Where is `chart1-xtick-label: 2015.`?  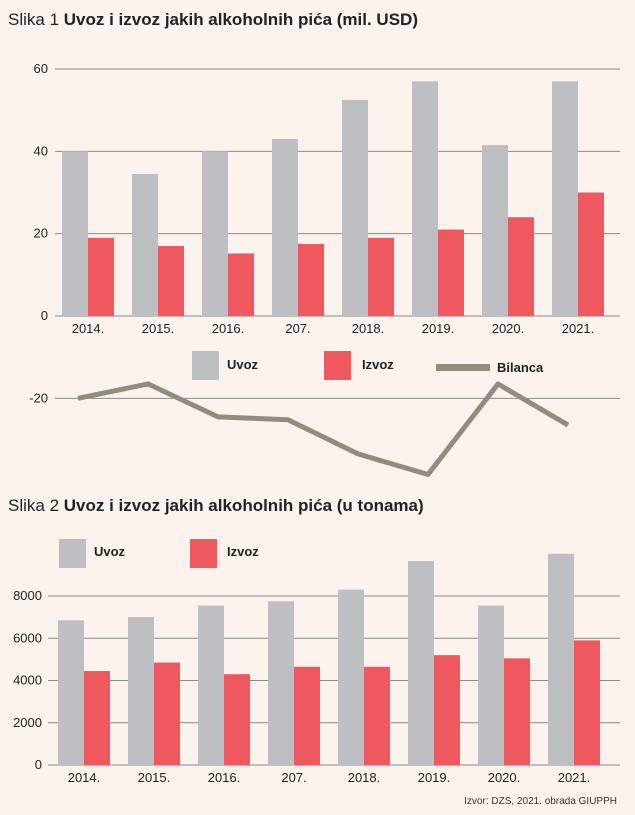 chart1-xtick-label: 2015. is located at coordinates (158, 328).